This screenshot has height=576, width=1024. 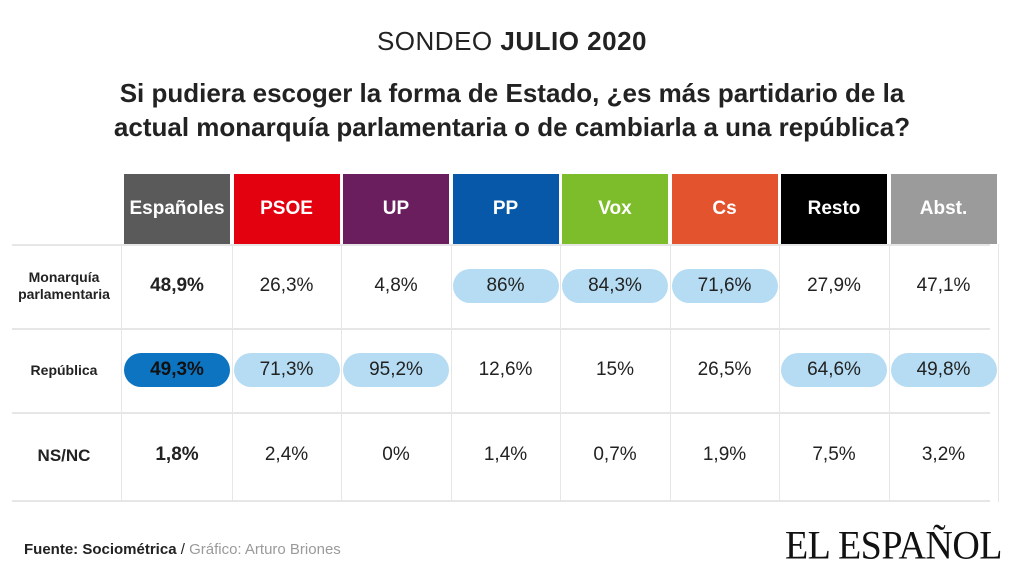 What do you see at coordinates (505, 209) in the screenshot?
I see `column-header: PP` at bounding box center [505, 209].